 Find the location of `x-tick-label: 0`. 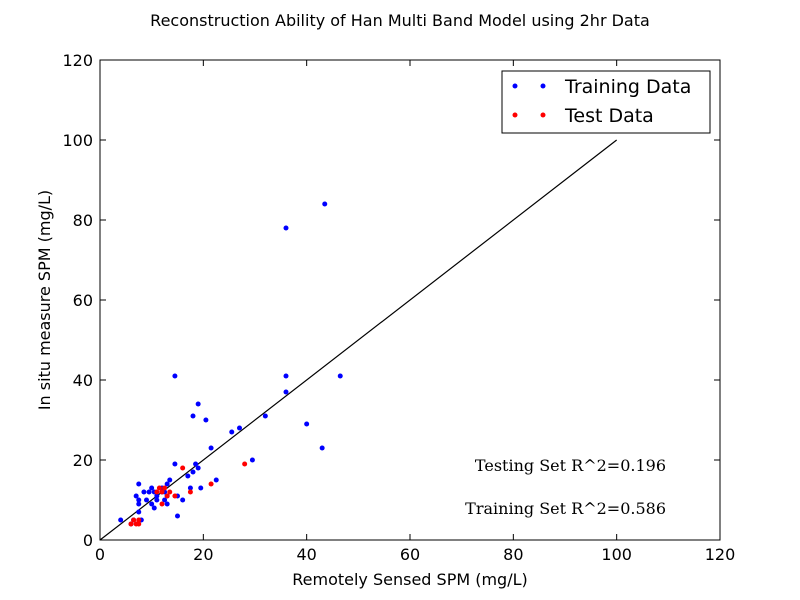

x-tick-label: 0 is located at coordinates (100, 554).